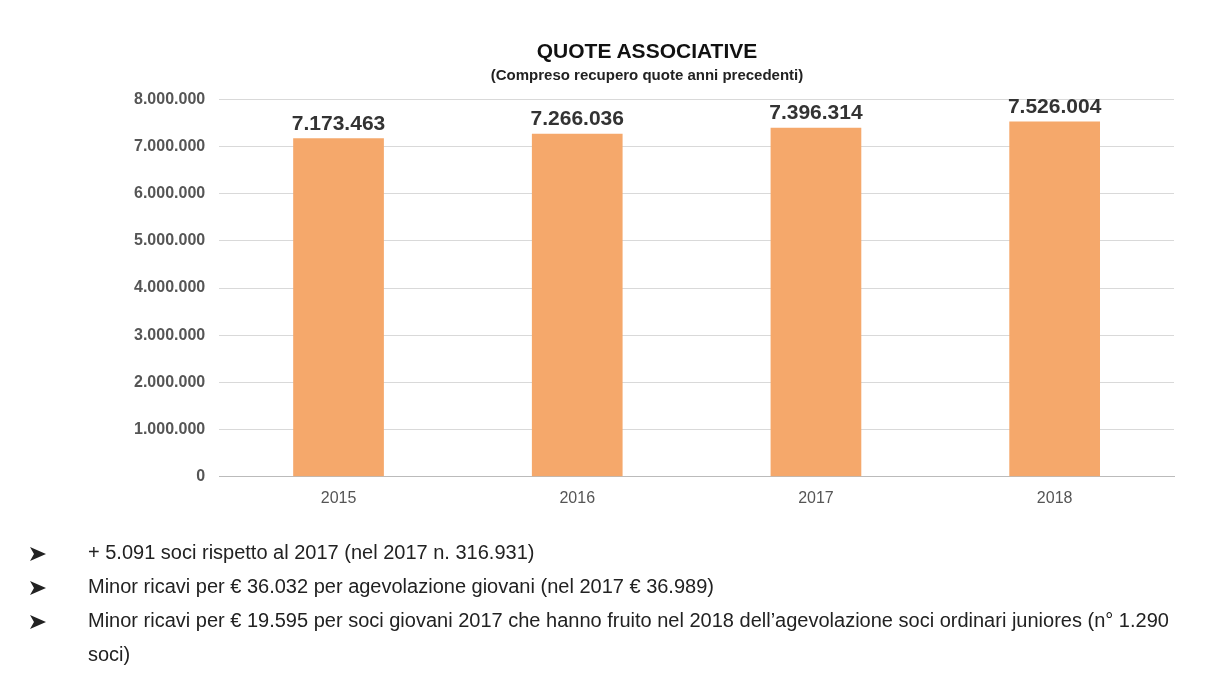 Image resolution: width=1219 pixels, height=679 pixels. Describe the element at coordinates (169, 334) in the screenshot. I see `y-tick-label: 3.000.000` at that location.